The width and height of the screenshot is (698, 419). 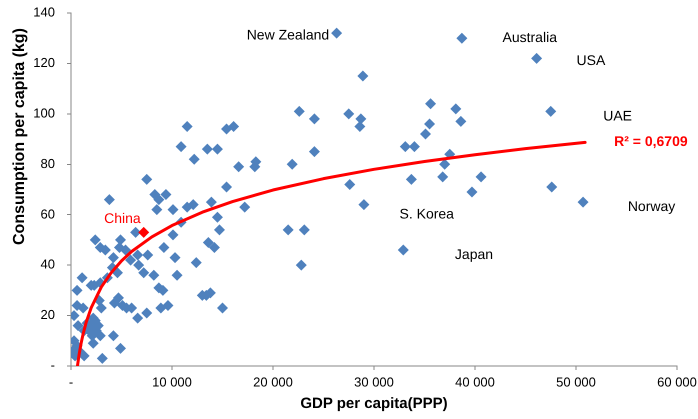 I want to click on x-axis-title: GDP per capita(PPP), so click(x=374, y=403).